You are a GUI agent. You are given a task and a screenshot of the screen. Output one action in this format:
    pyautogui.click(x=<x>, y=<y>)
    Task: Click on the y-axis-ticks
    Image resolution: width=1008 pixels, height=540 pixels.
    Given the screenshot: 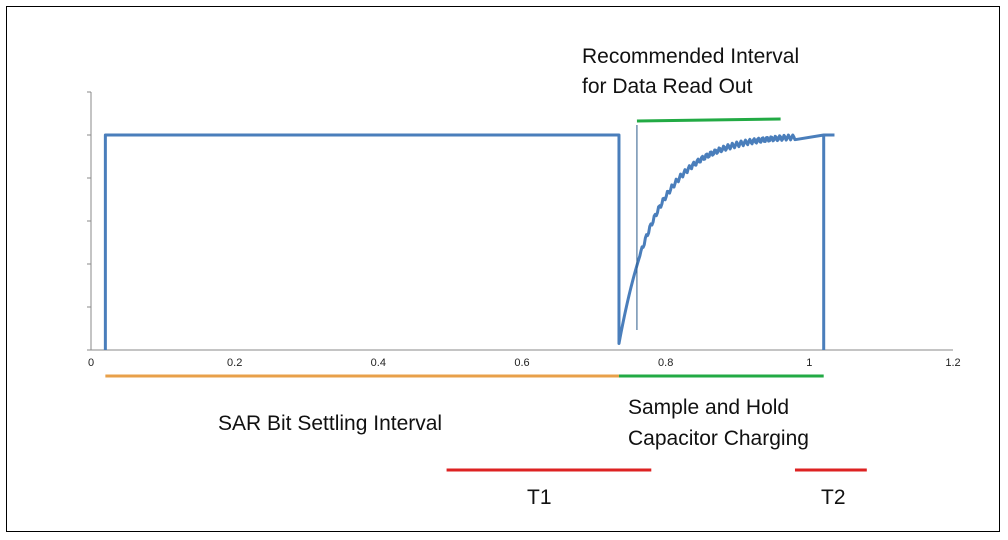 What is the action you would take?
    pyautogui.click(x=89, y=221)
    